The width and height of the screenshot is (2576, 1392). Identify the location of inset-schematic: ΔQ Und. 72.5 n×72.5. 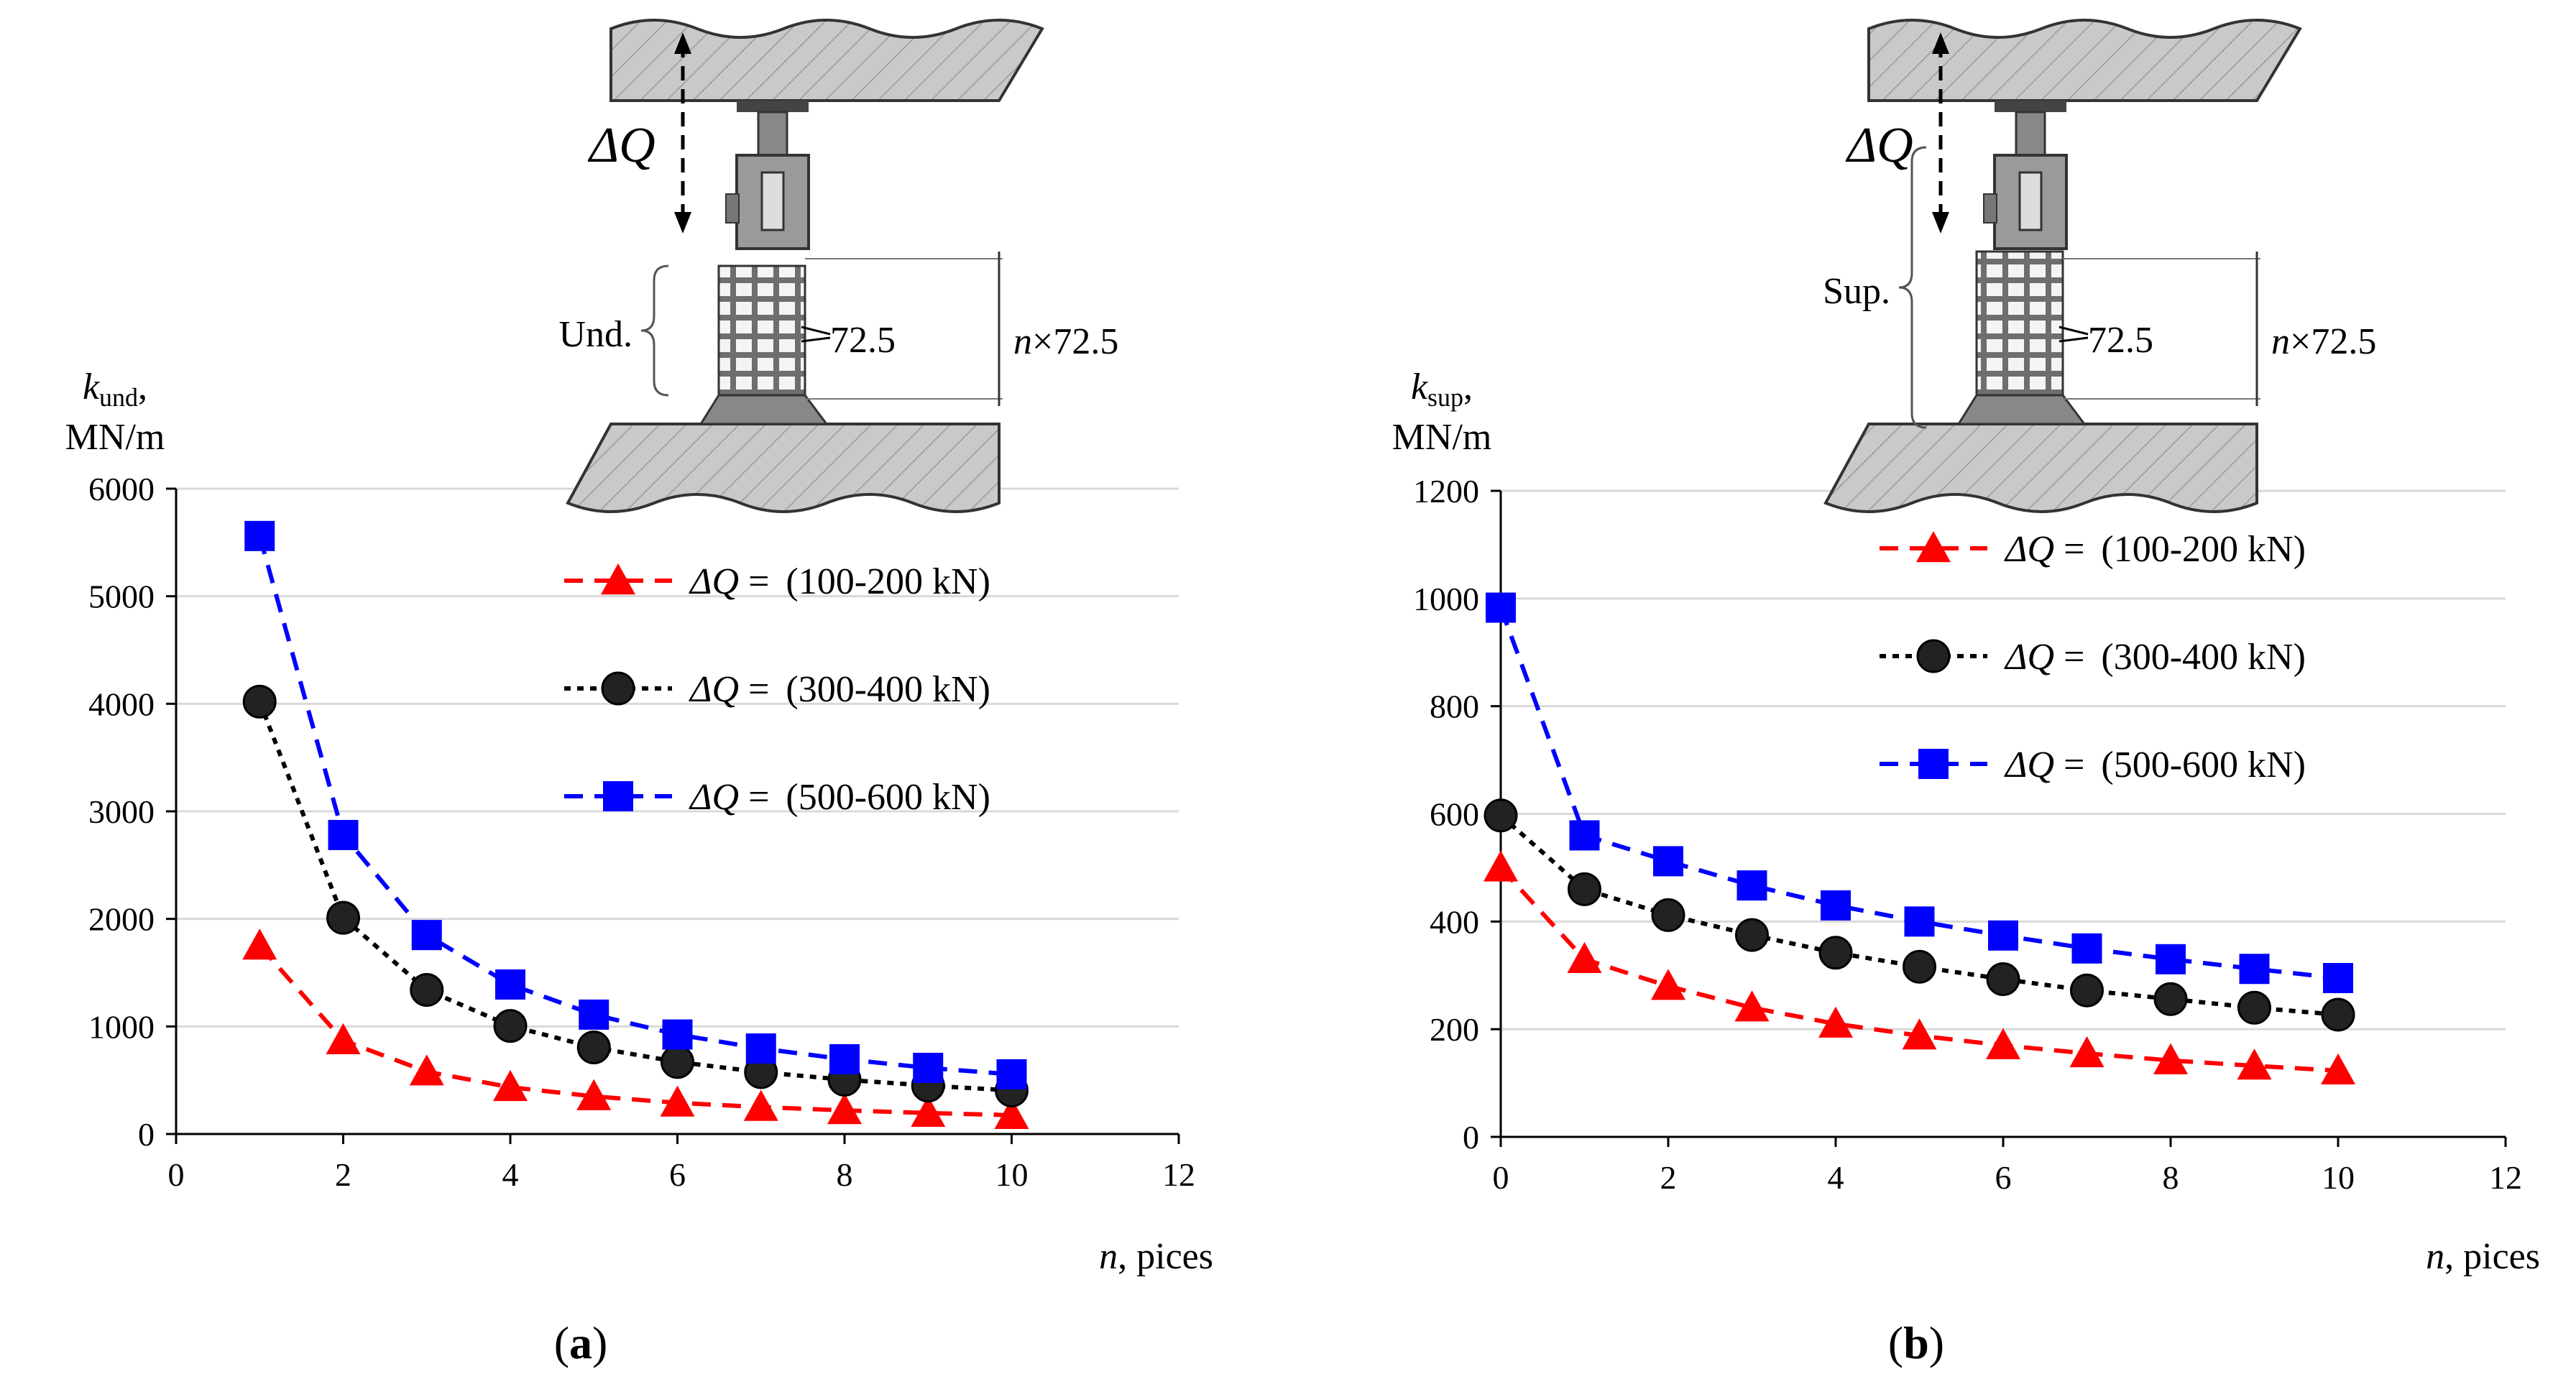
(838, 266).